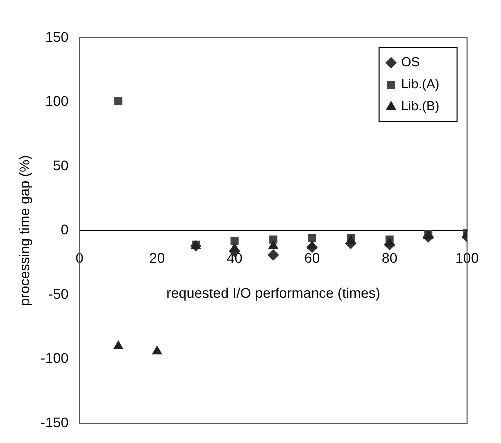  Describe the element at coordinates (61, 165) in the screenshot. I see `y-tick-label: 50` at that location.